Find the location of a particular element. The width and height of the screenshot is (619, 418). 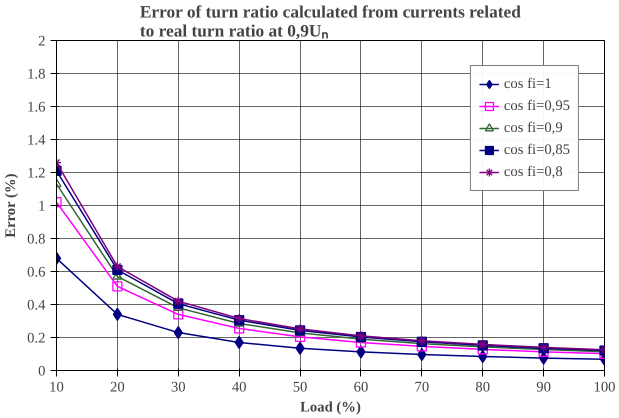

chart-title: Error of turn ratio calculated from currents related to real turn ratio at 0,9Uₙ is located at coordinates (331, 21).